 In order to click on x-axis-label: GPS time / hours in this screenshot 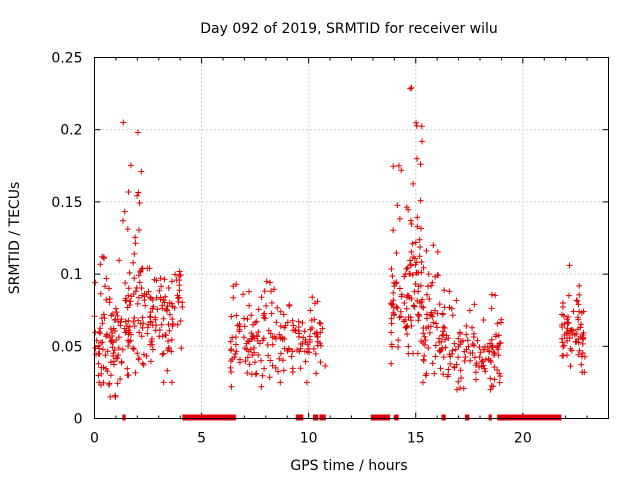, I will do `click(348, 466)`.